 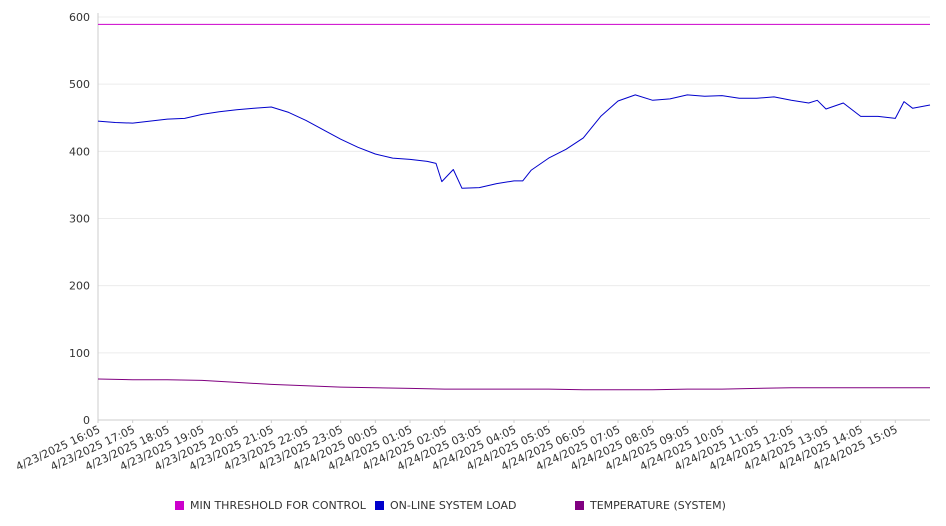 I want to click on y-tick-label: 100, so click(x=79, y=353).